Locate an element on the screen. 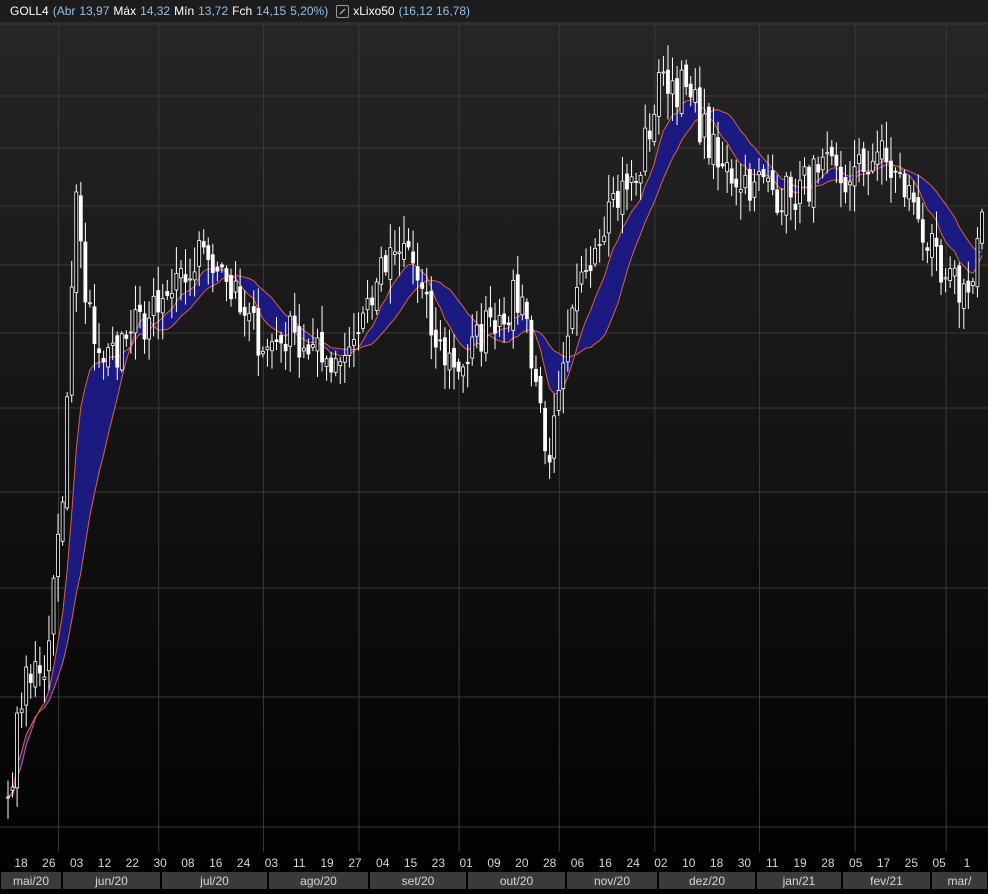 The image size is (988, 894). symbol-label: GOLL4 is located at coordinates (29, 11).